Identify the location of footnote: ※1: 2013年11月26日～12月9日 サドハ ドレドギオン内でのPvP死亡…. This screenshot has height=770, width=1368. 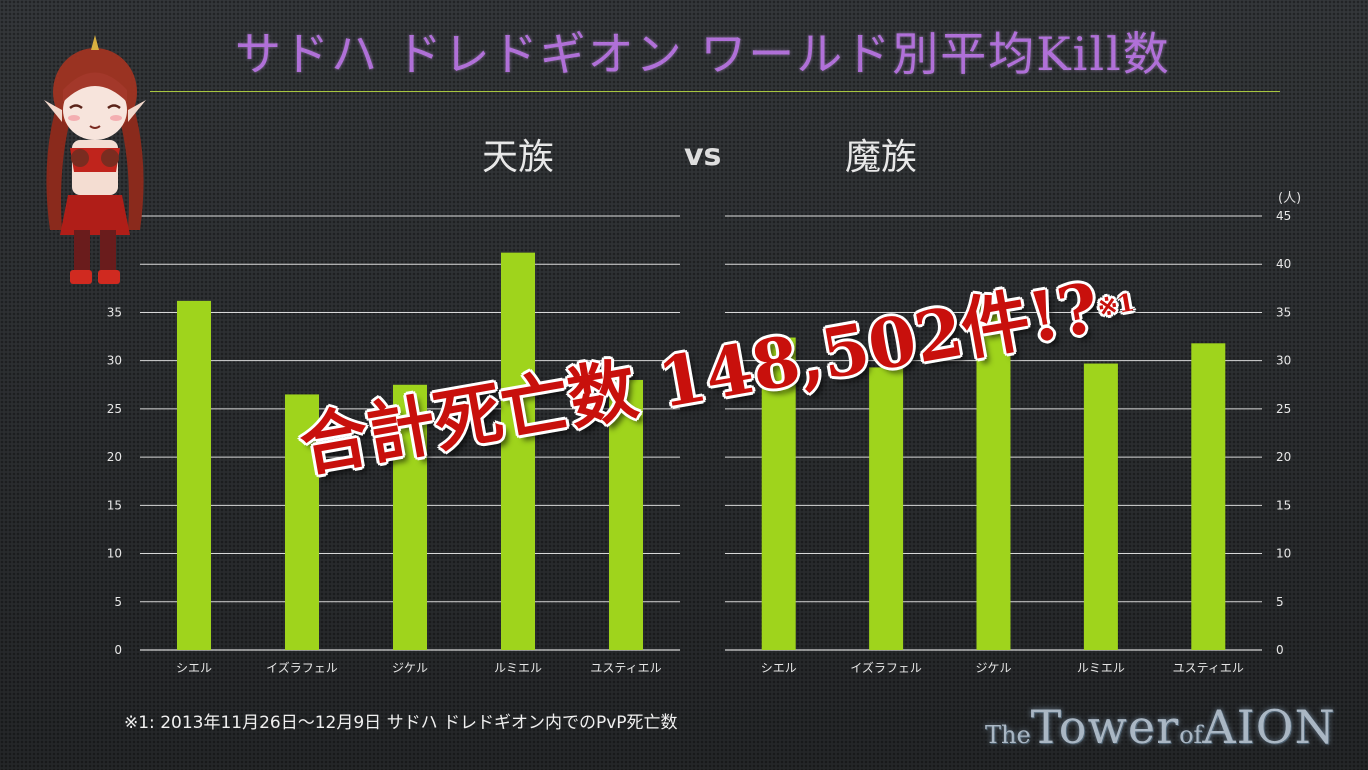
(401, 723).